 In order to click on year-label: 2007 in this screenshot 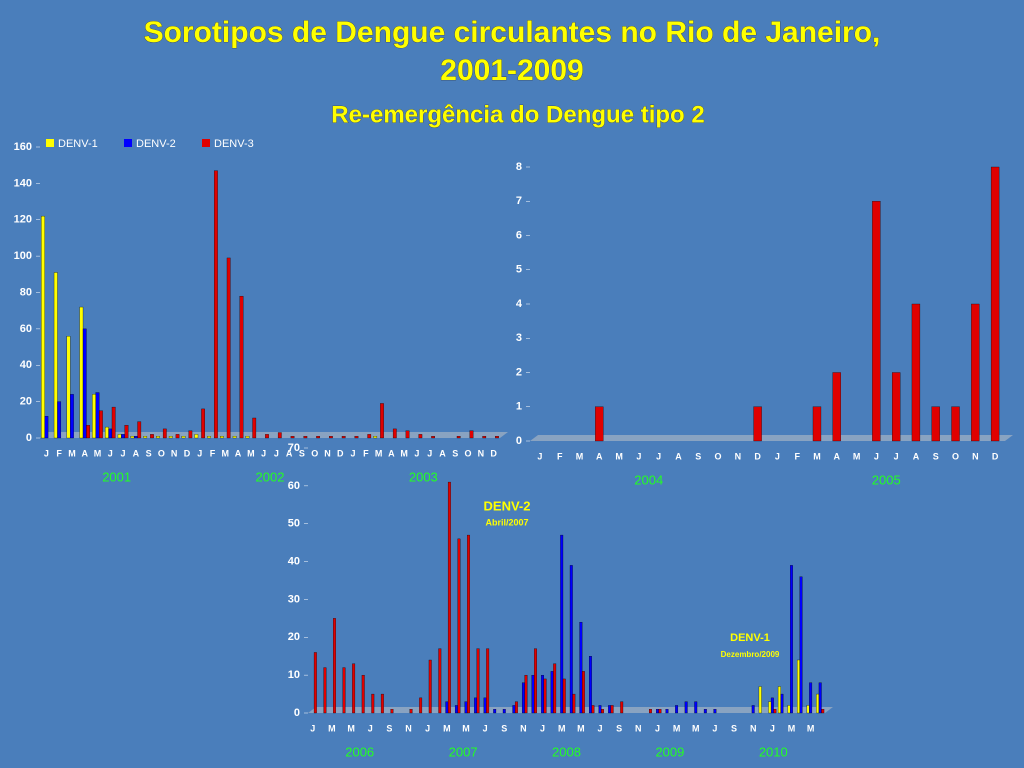, I will do `click(463, 751)`.